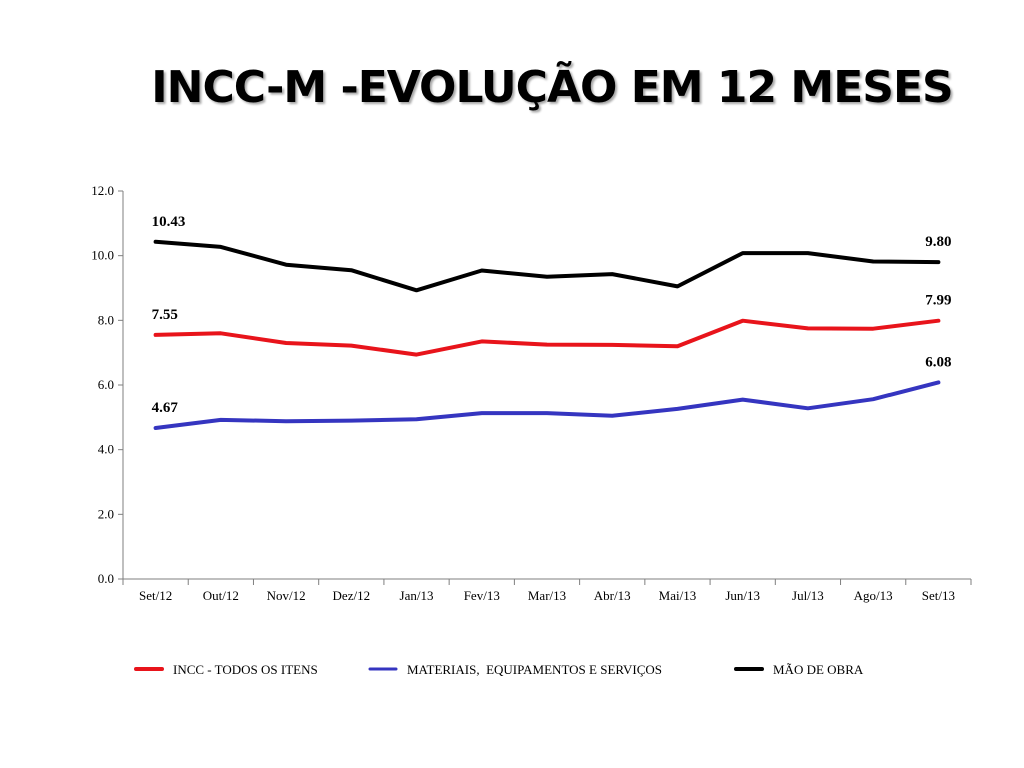  Describe the element at coordinates (102, 190) in the screenshot. I see `y-tick-label: 12.0` at that location.